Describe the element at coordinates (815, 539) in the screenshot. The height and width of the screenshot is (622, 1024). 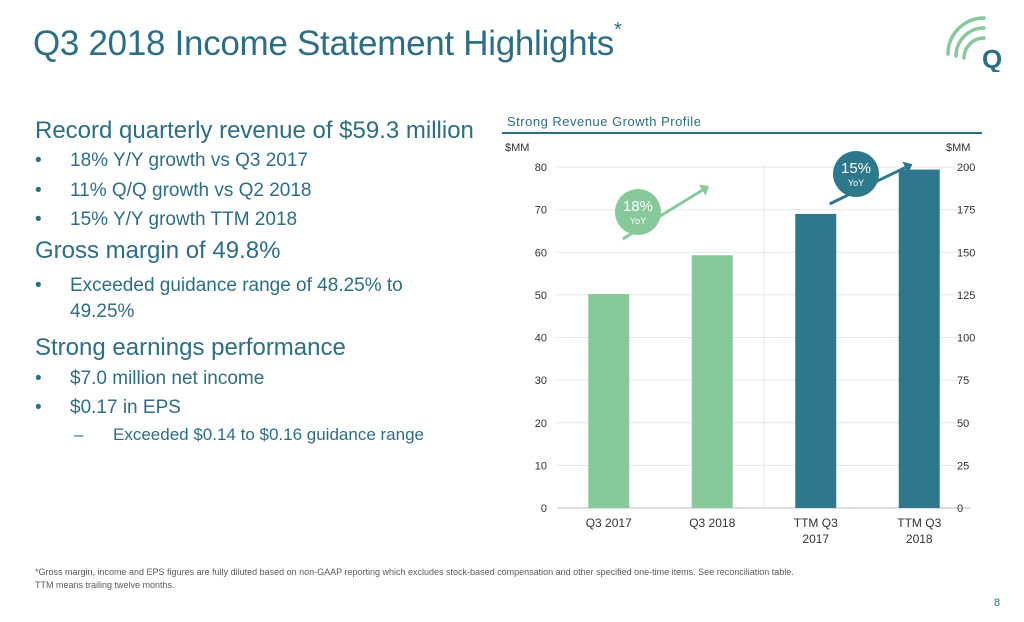
I see `x-tick-label: 2017` at that location.